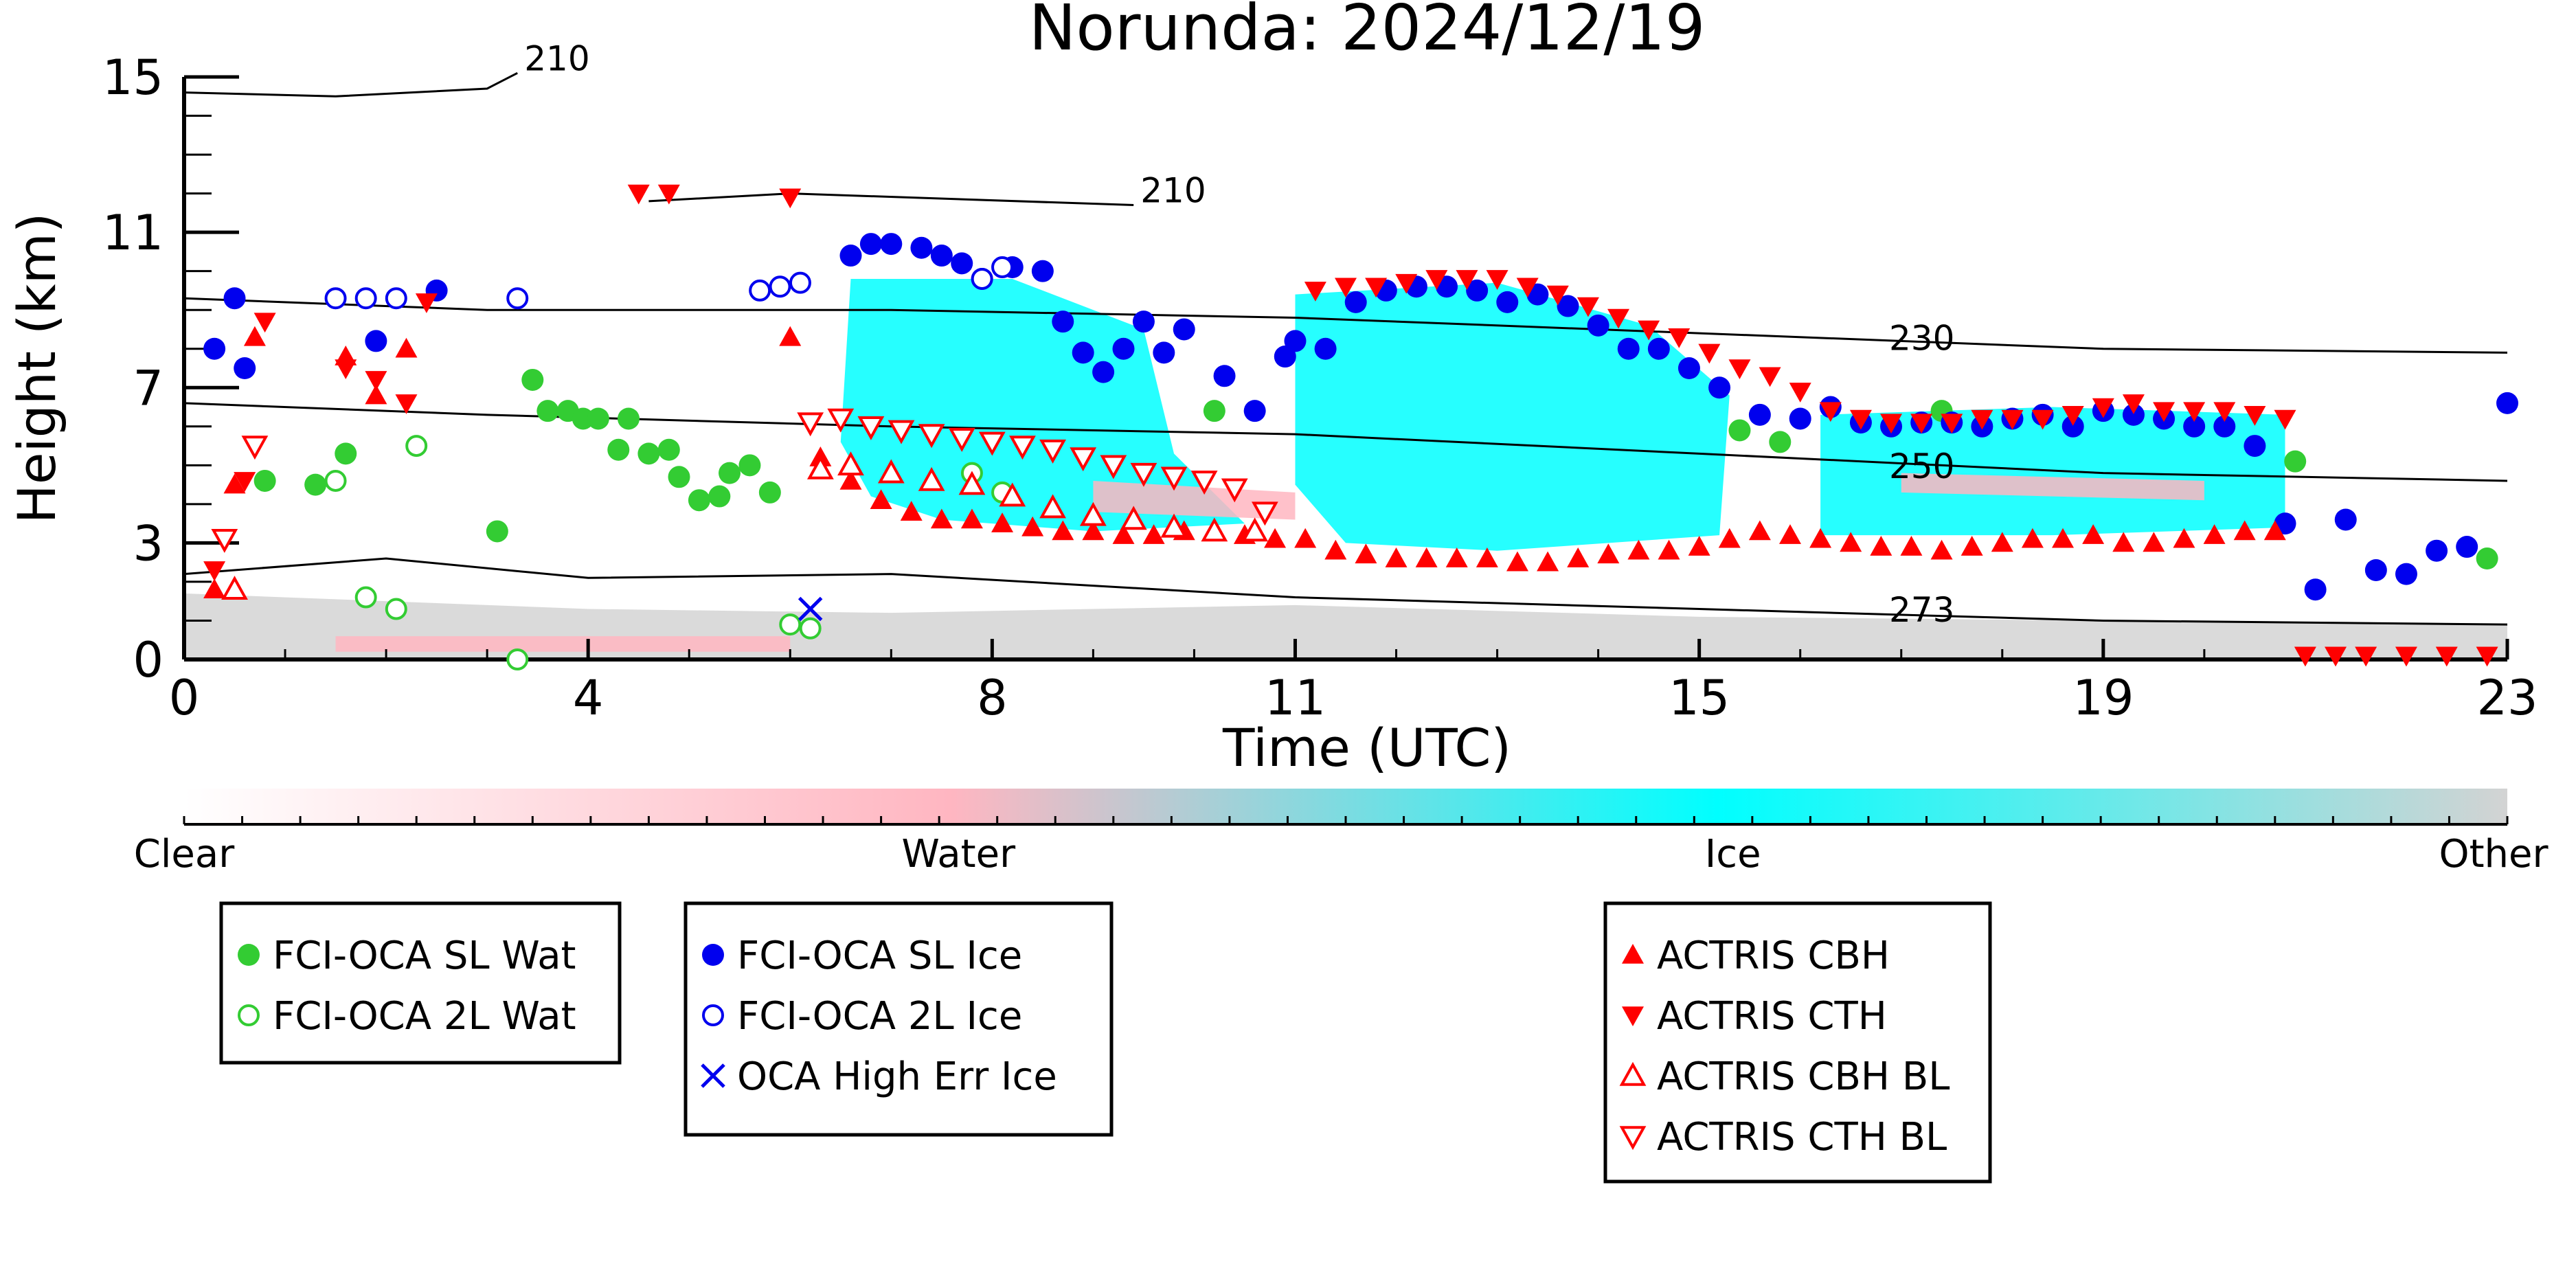 The image size is (2576, 1288). I want to click on legend-box-0: FCI-OCA SL Wat FCI-OCA 2L Wat, so click(420, 983).